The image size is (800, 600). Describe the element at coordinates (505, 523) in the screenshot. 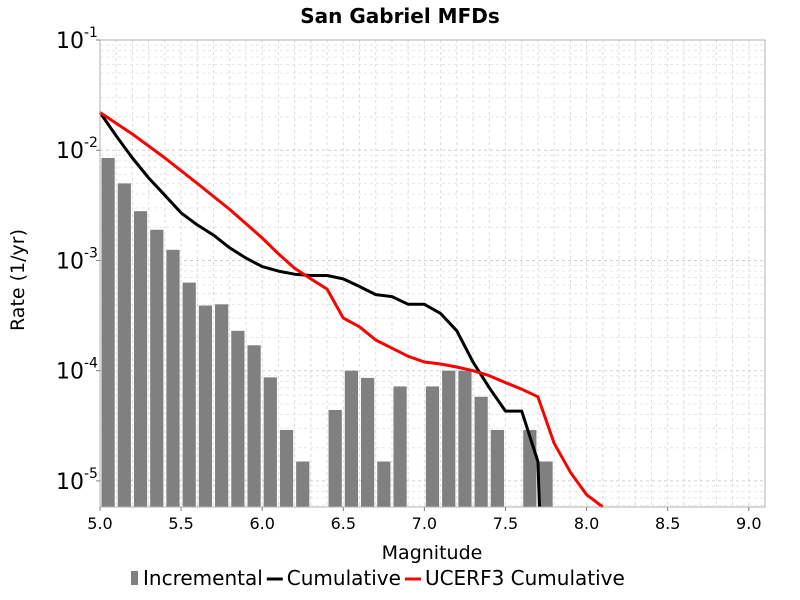

I see `x-tick-label: 7.5` at that location.